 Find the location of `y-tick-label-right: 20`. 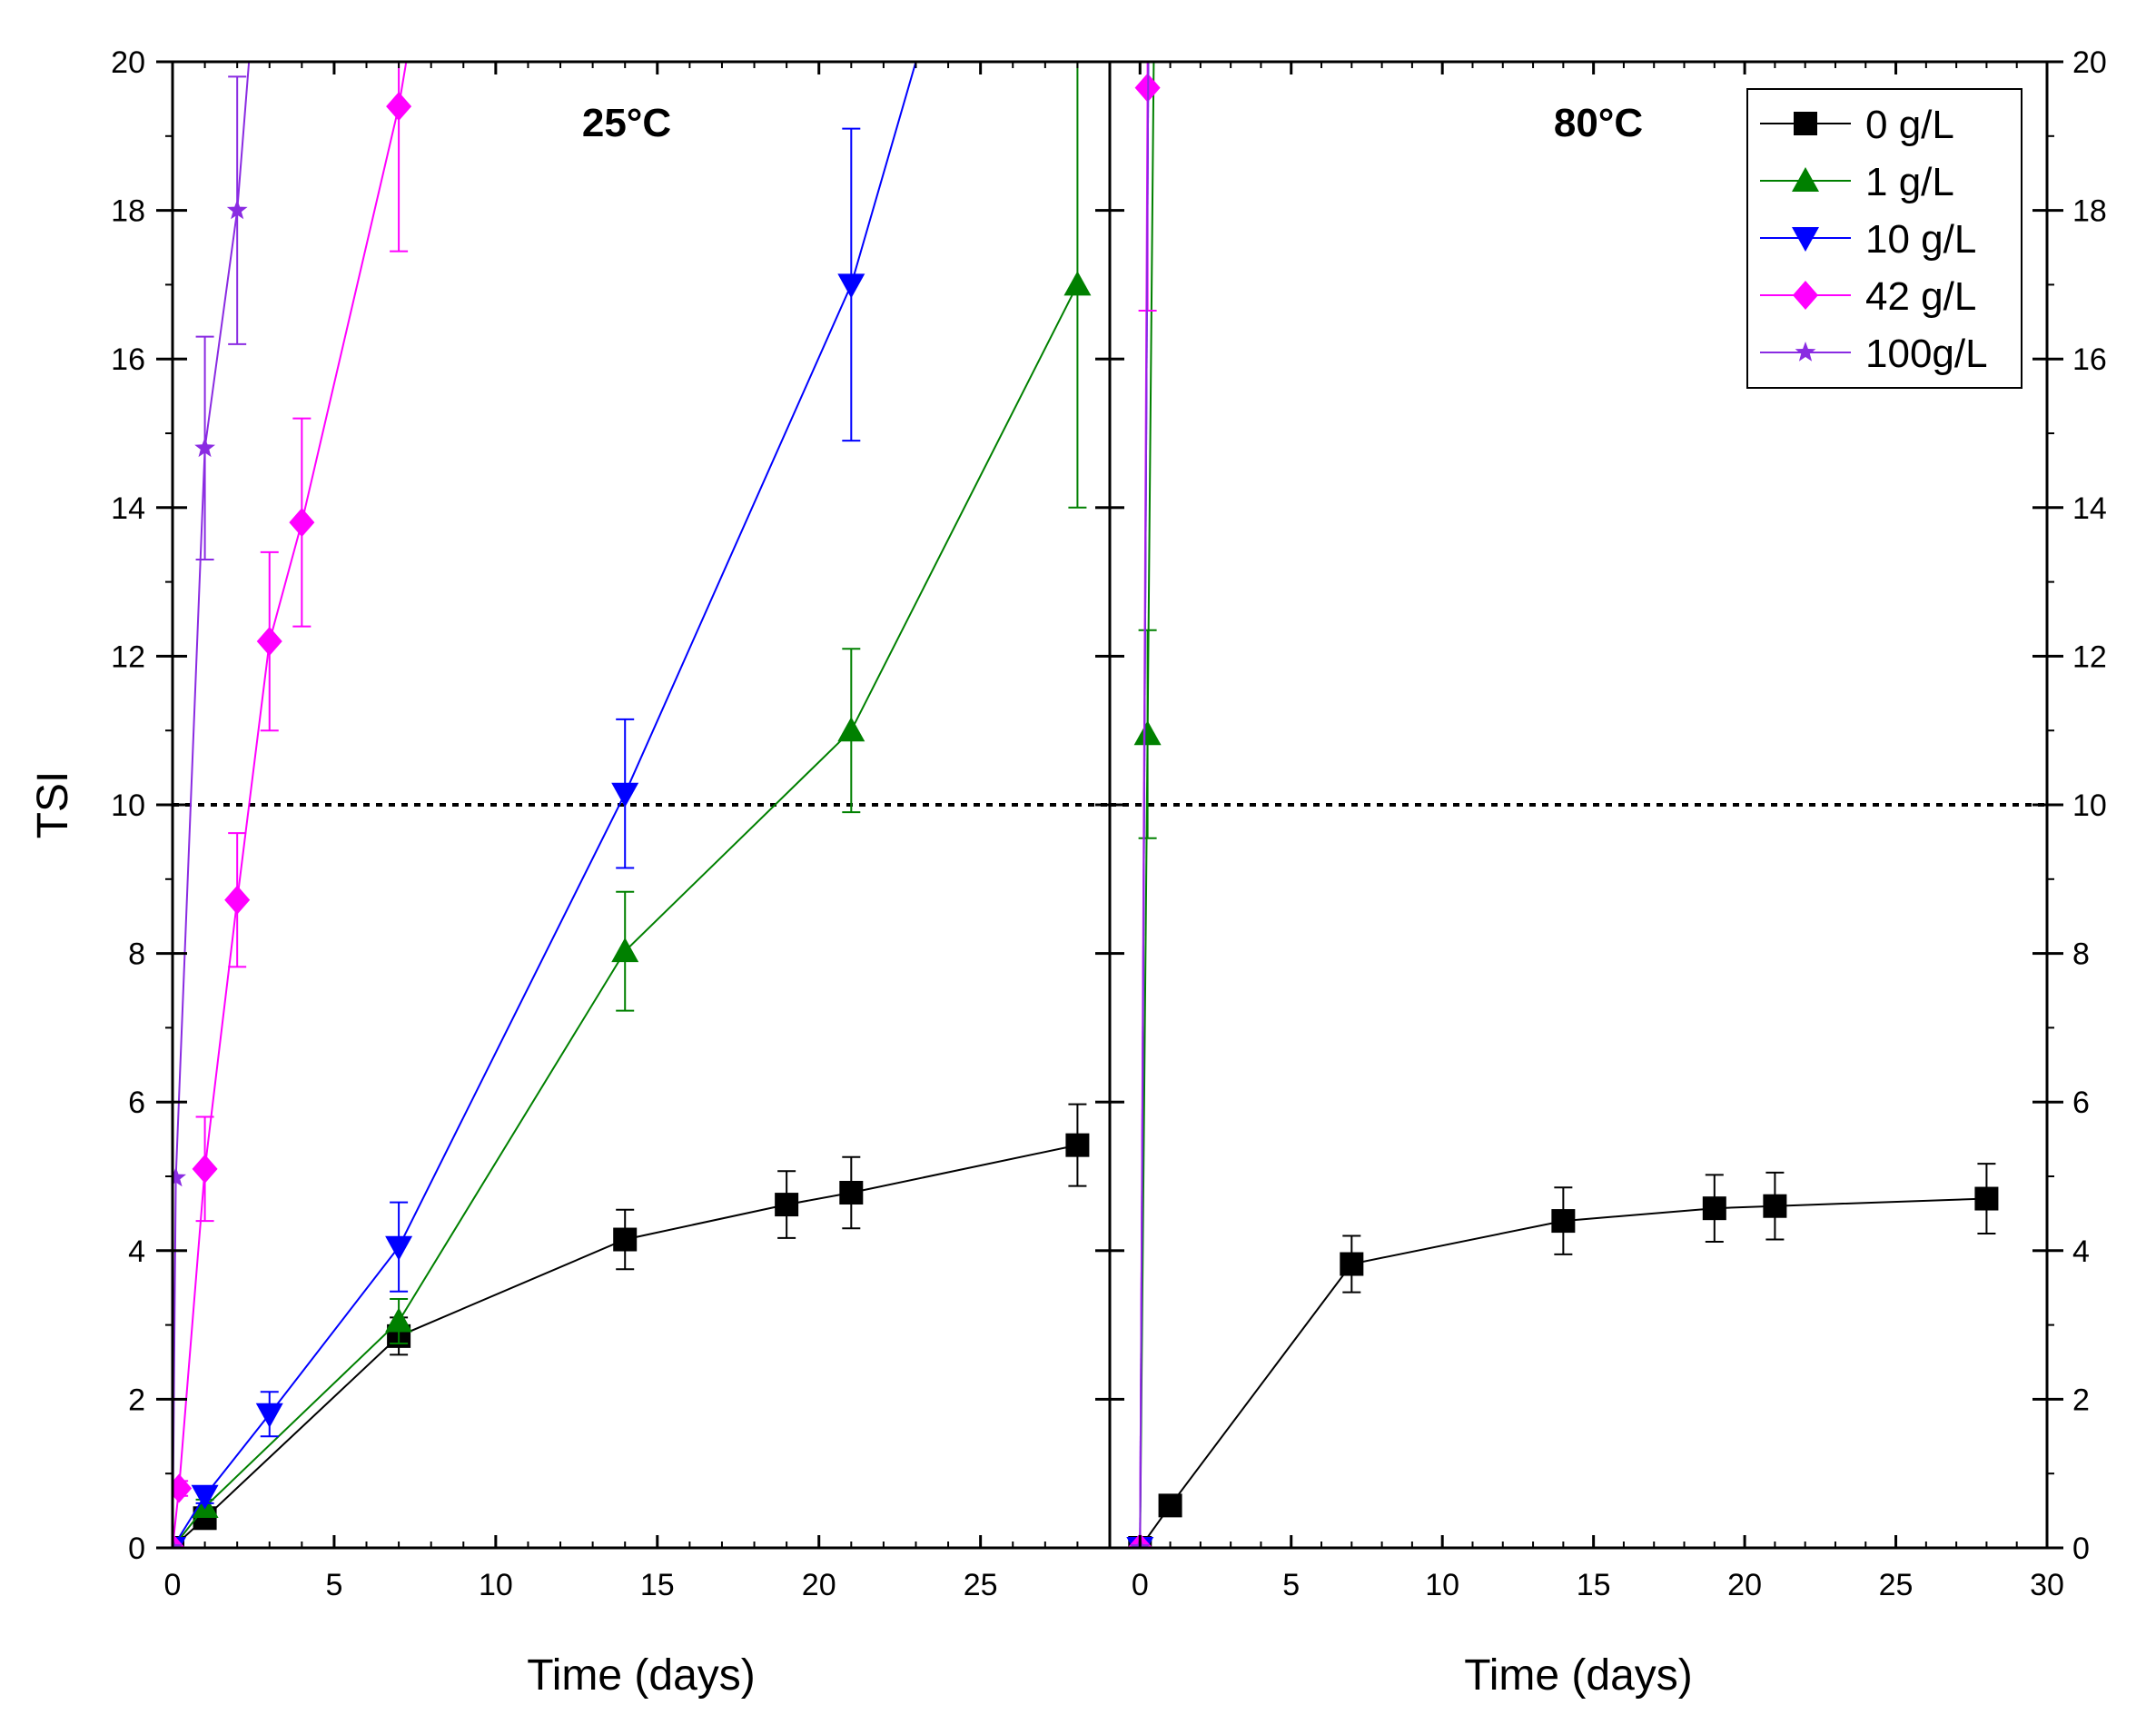

y-tick-label-right: 20 is located at coordinates (2089, 62).